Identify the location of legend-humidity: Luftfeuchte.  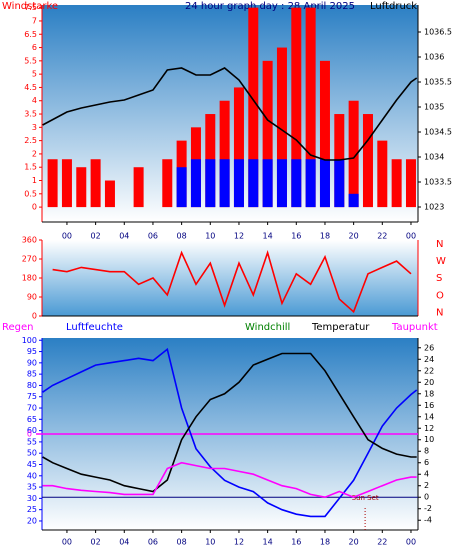
(94, 327).